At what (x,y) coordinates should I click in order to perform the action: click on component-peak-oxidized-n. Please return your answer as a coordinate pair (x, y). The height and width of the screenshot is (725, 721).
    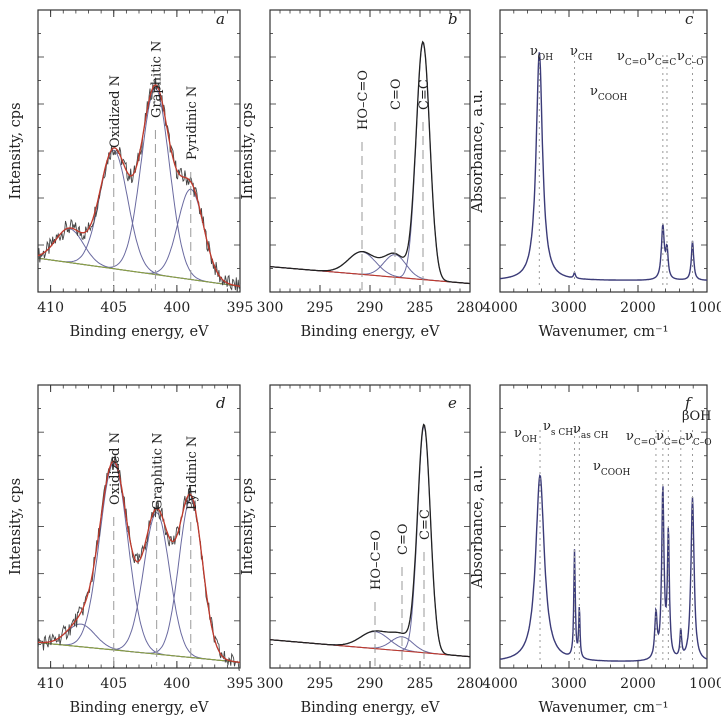
    Looking at the image, I should click on (139, 218).